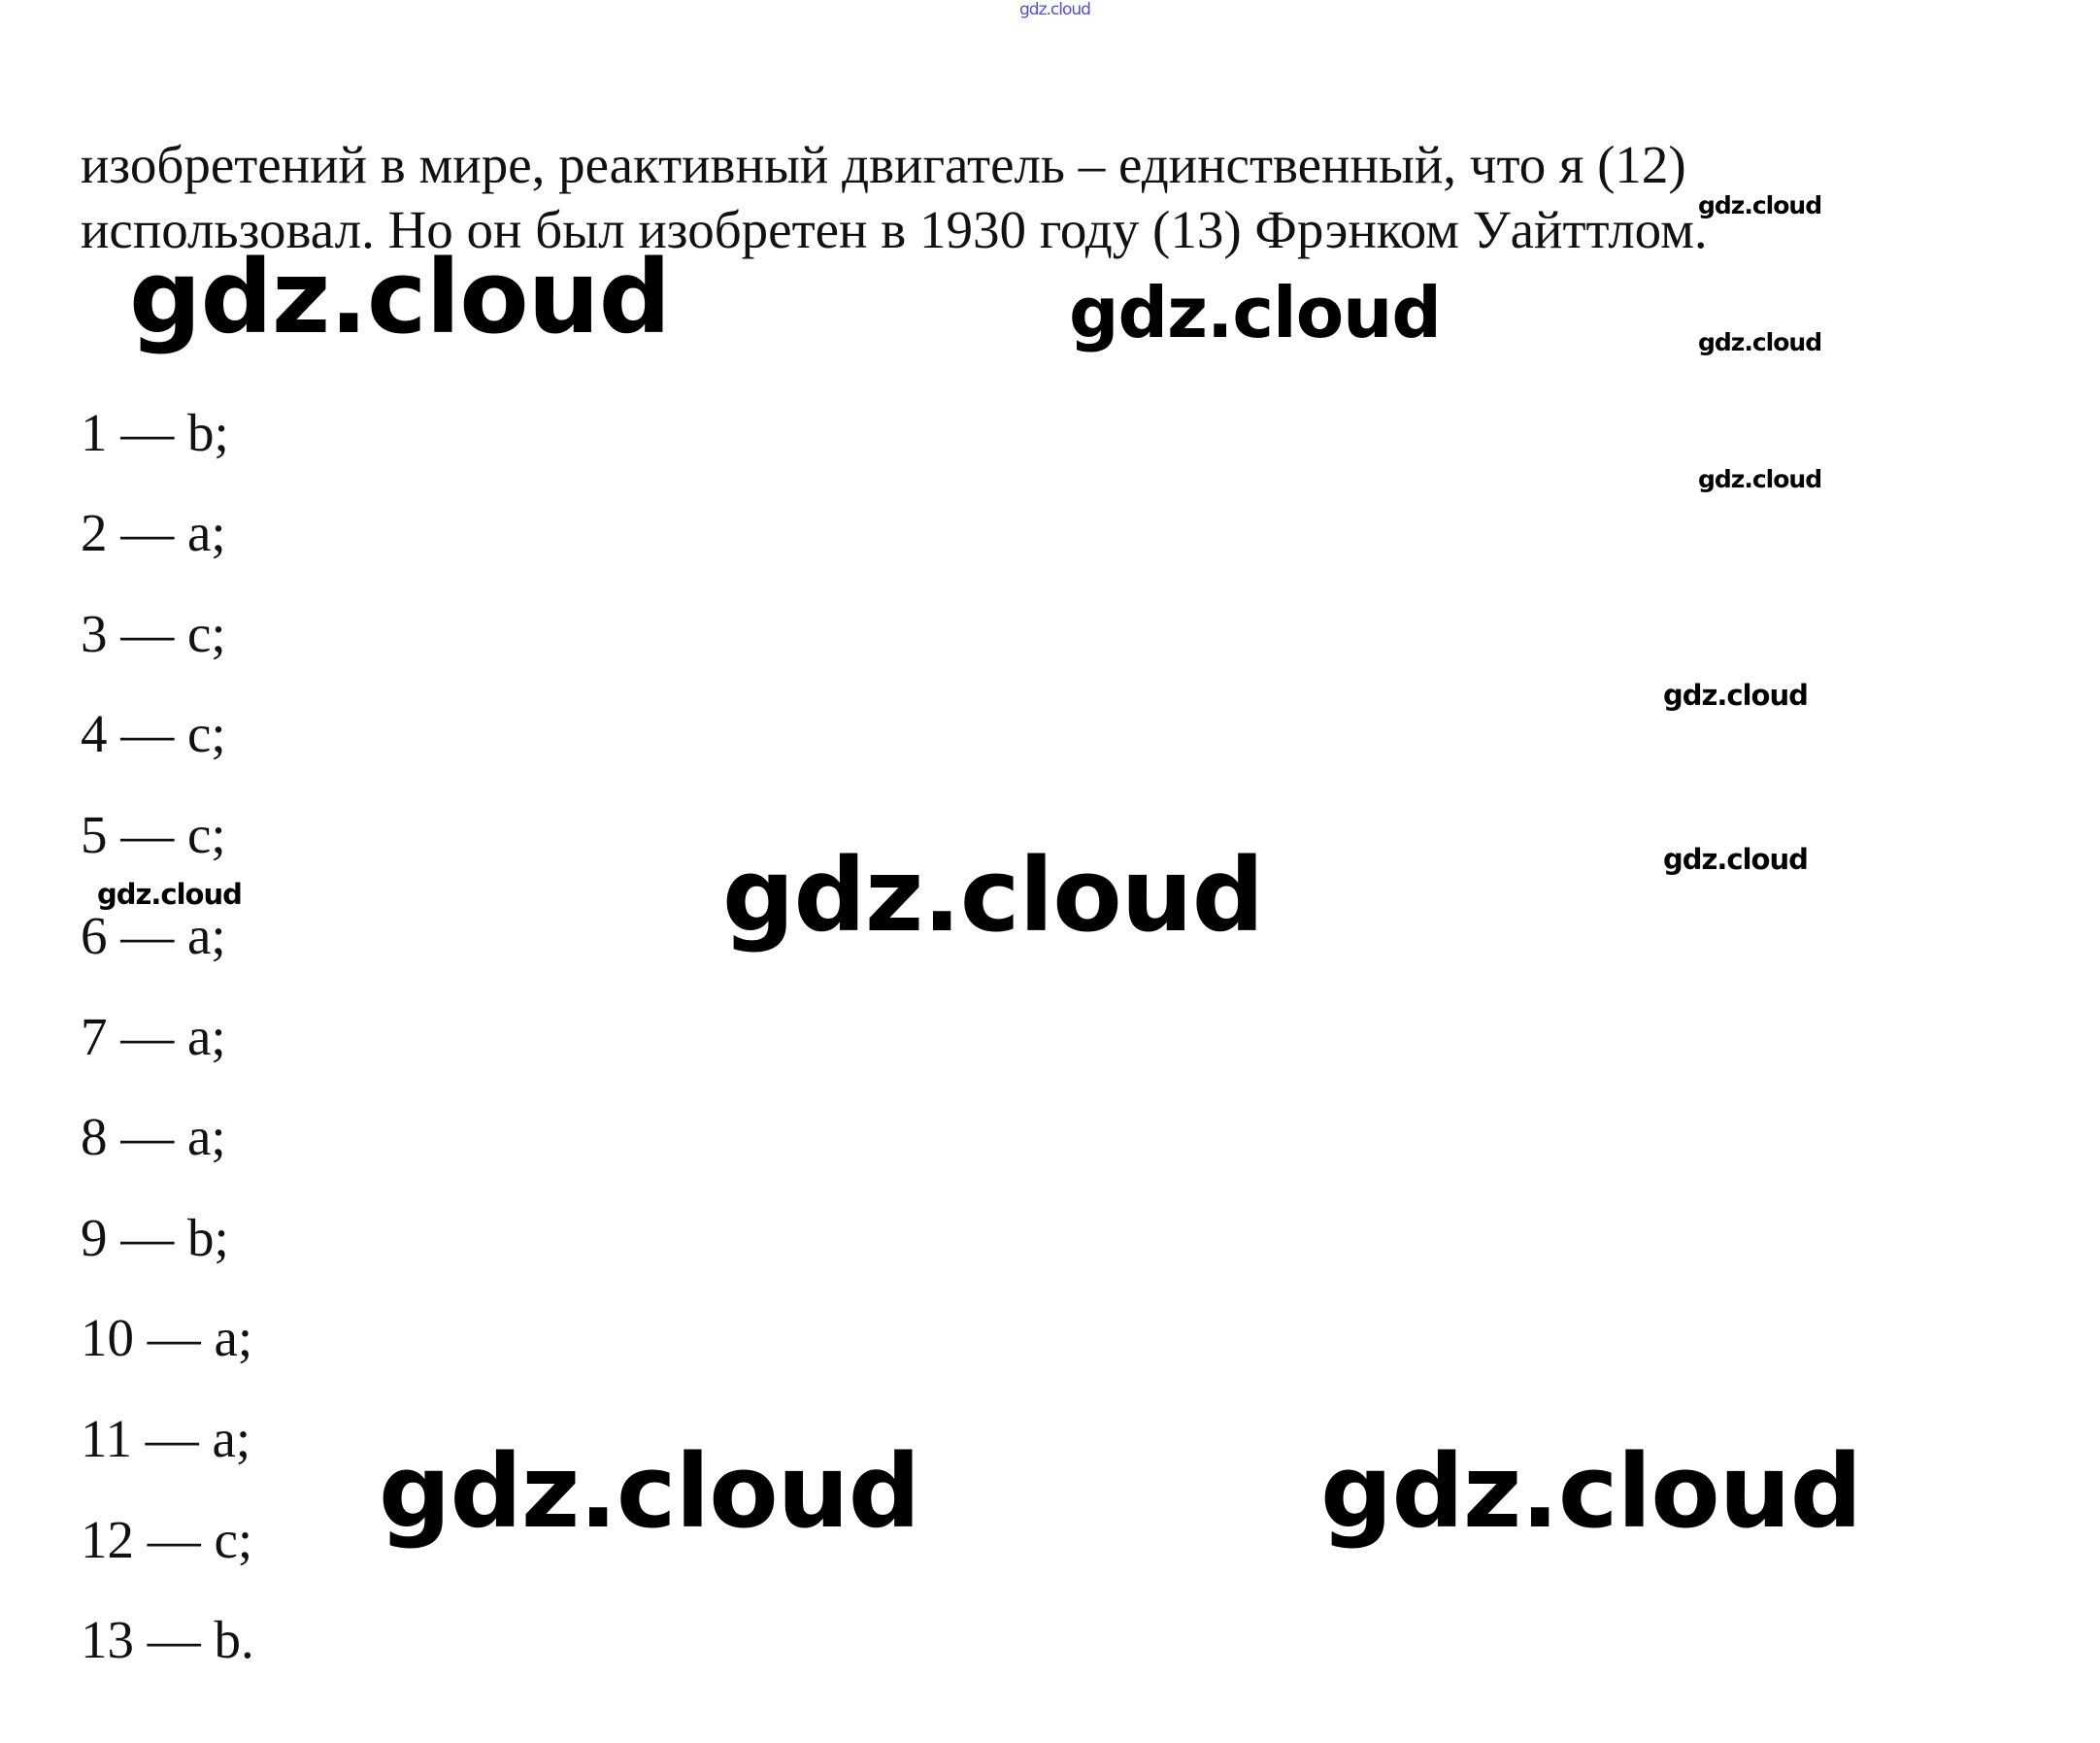 The image size is (2100, 1743). What do you see at coordinates (1055, 9) in the screenshot?
I see `top-watermark: gdz.cloud` at bounding box center [1055, 9].